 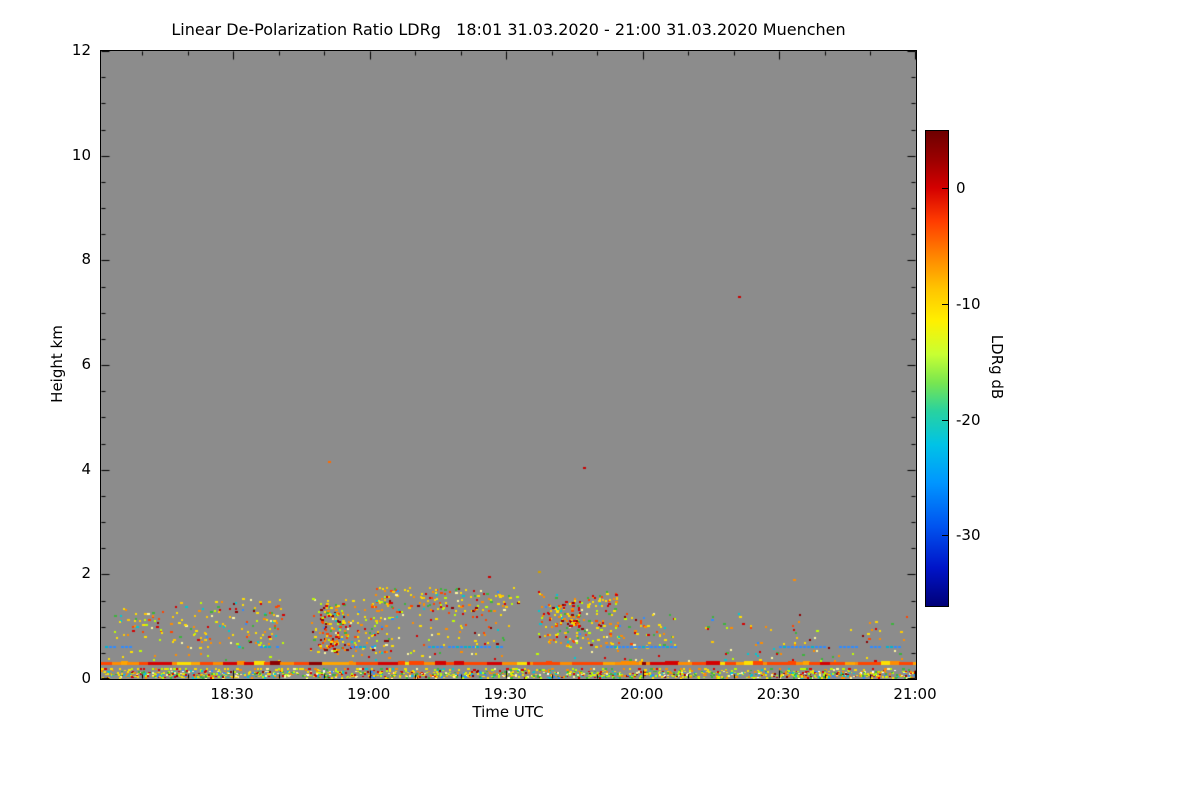 I want to click on x-tick-label: 19:30, so click(x=505, y=694).